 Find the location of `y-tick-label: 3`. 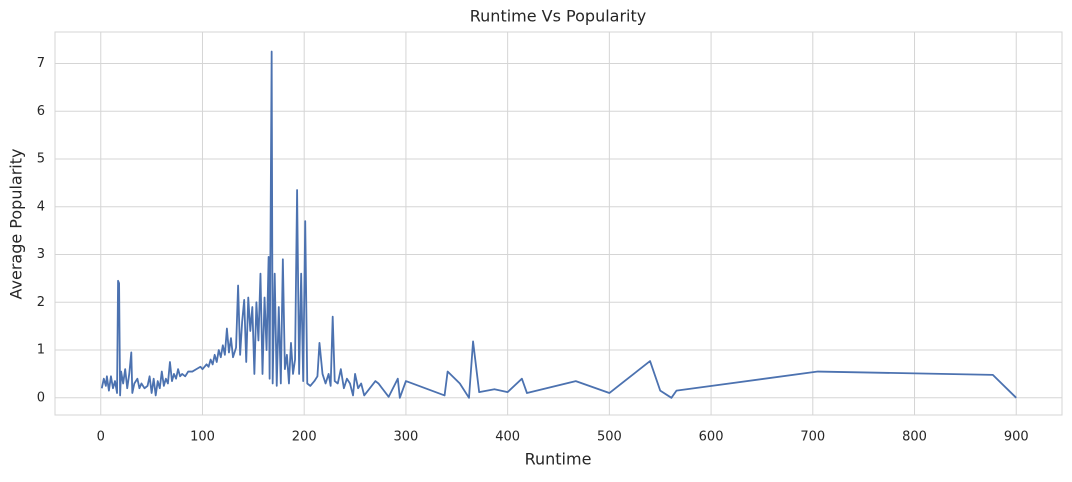

y-tick-label: 3 is located at coordinates (41, 254).